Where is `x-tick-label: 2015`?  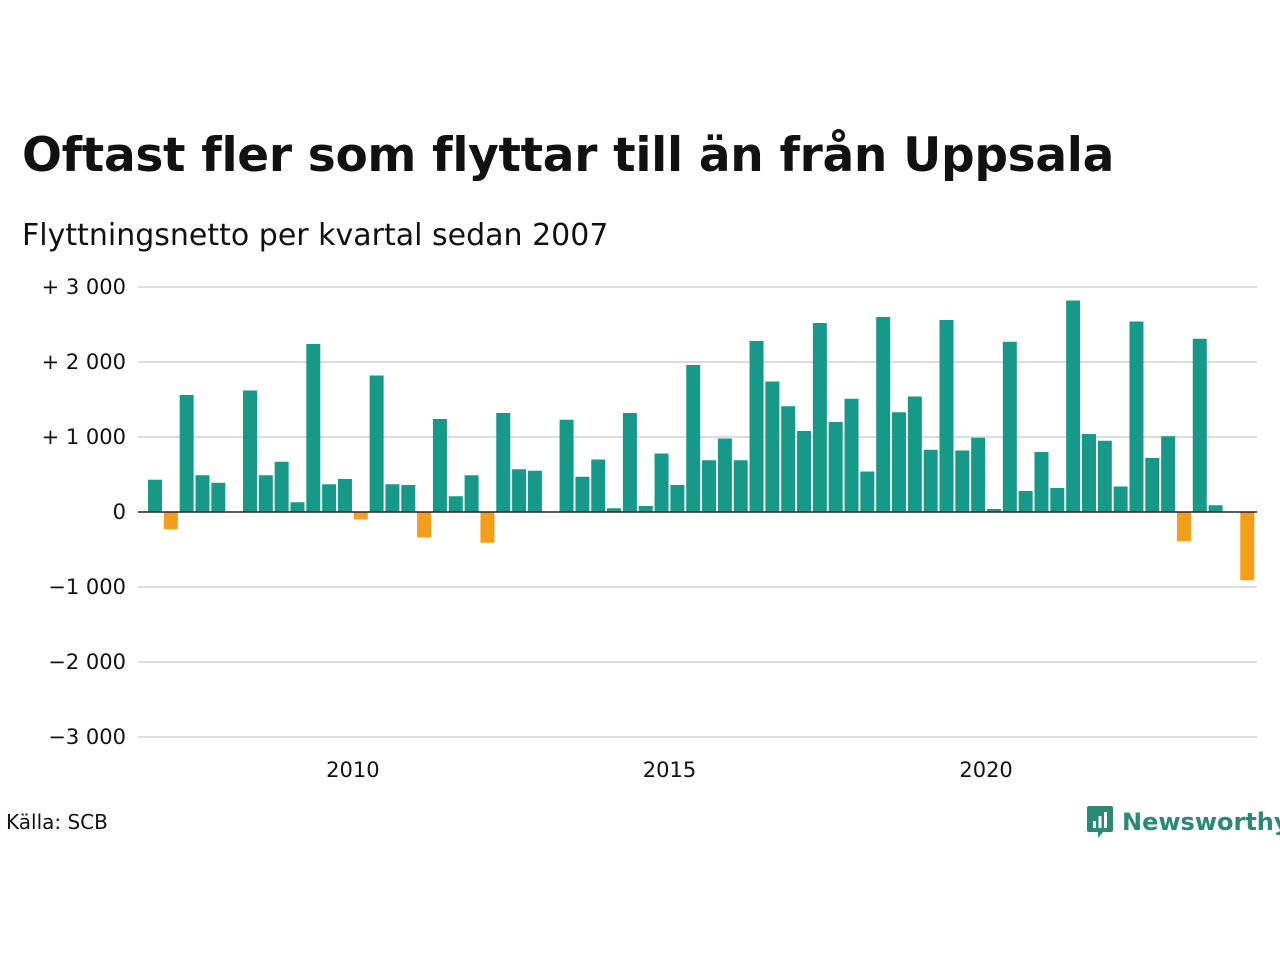 x-tick-label: 2015 is located at coordinates (669, 770).